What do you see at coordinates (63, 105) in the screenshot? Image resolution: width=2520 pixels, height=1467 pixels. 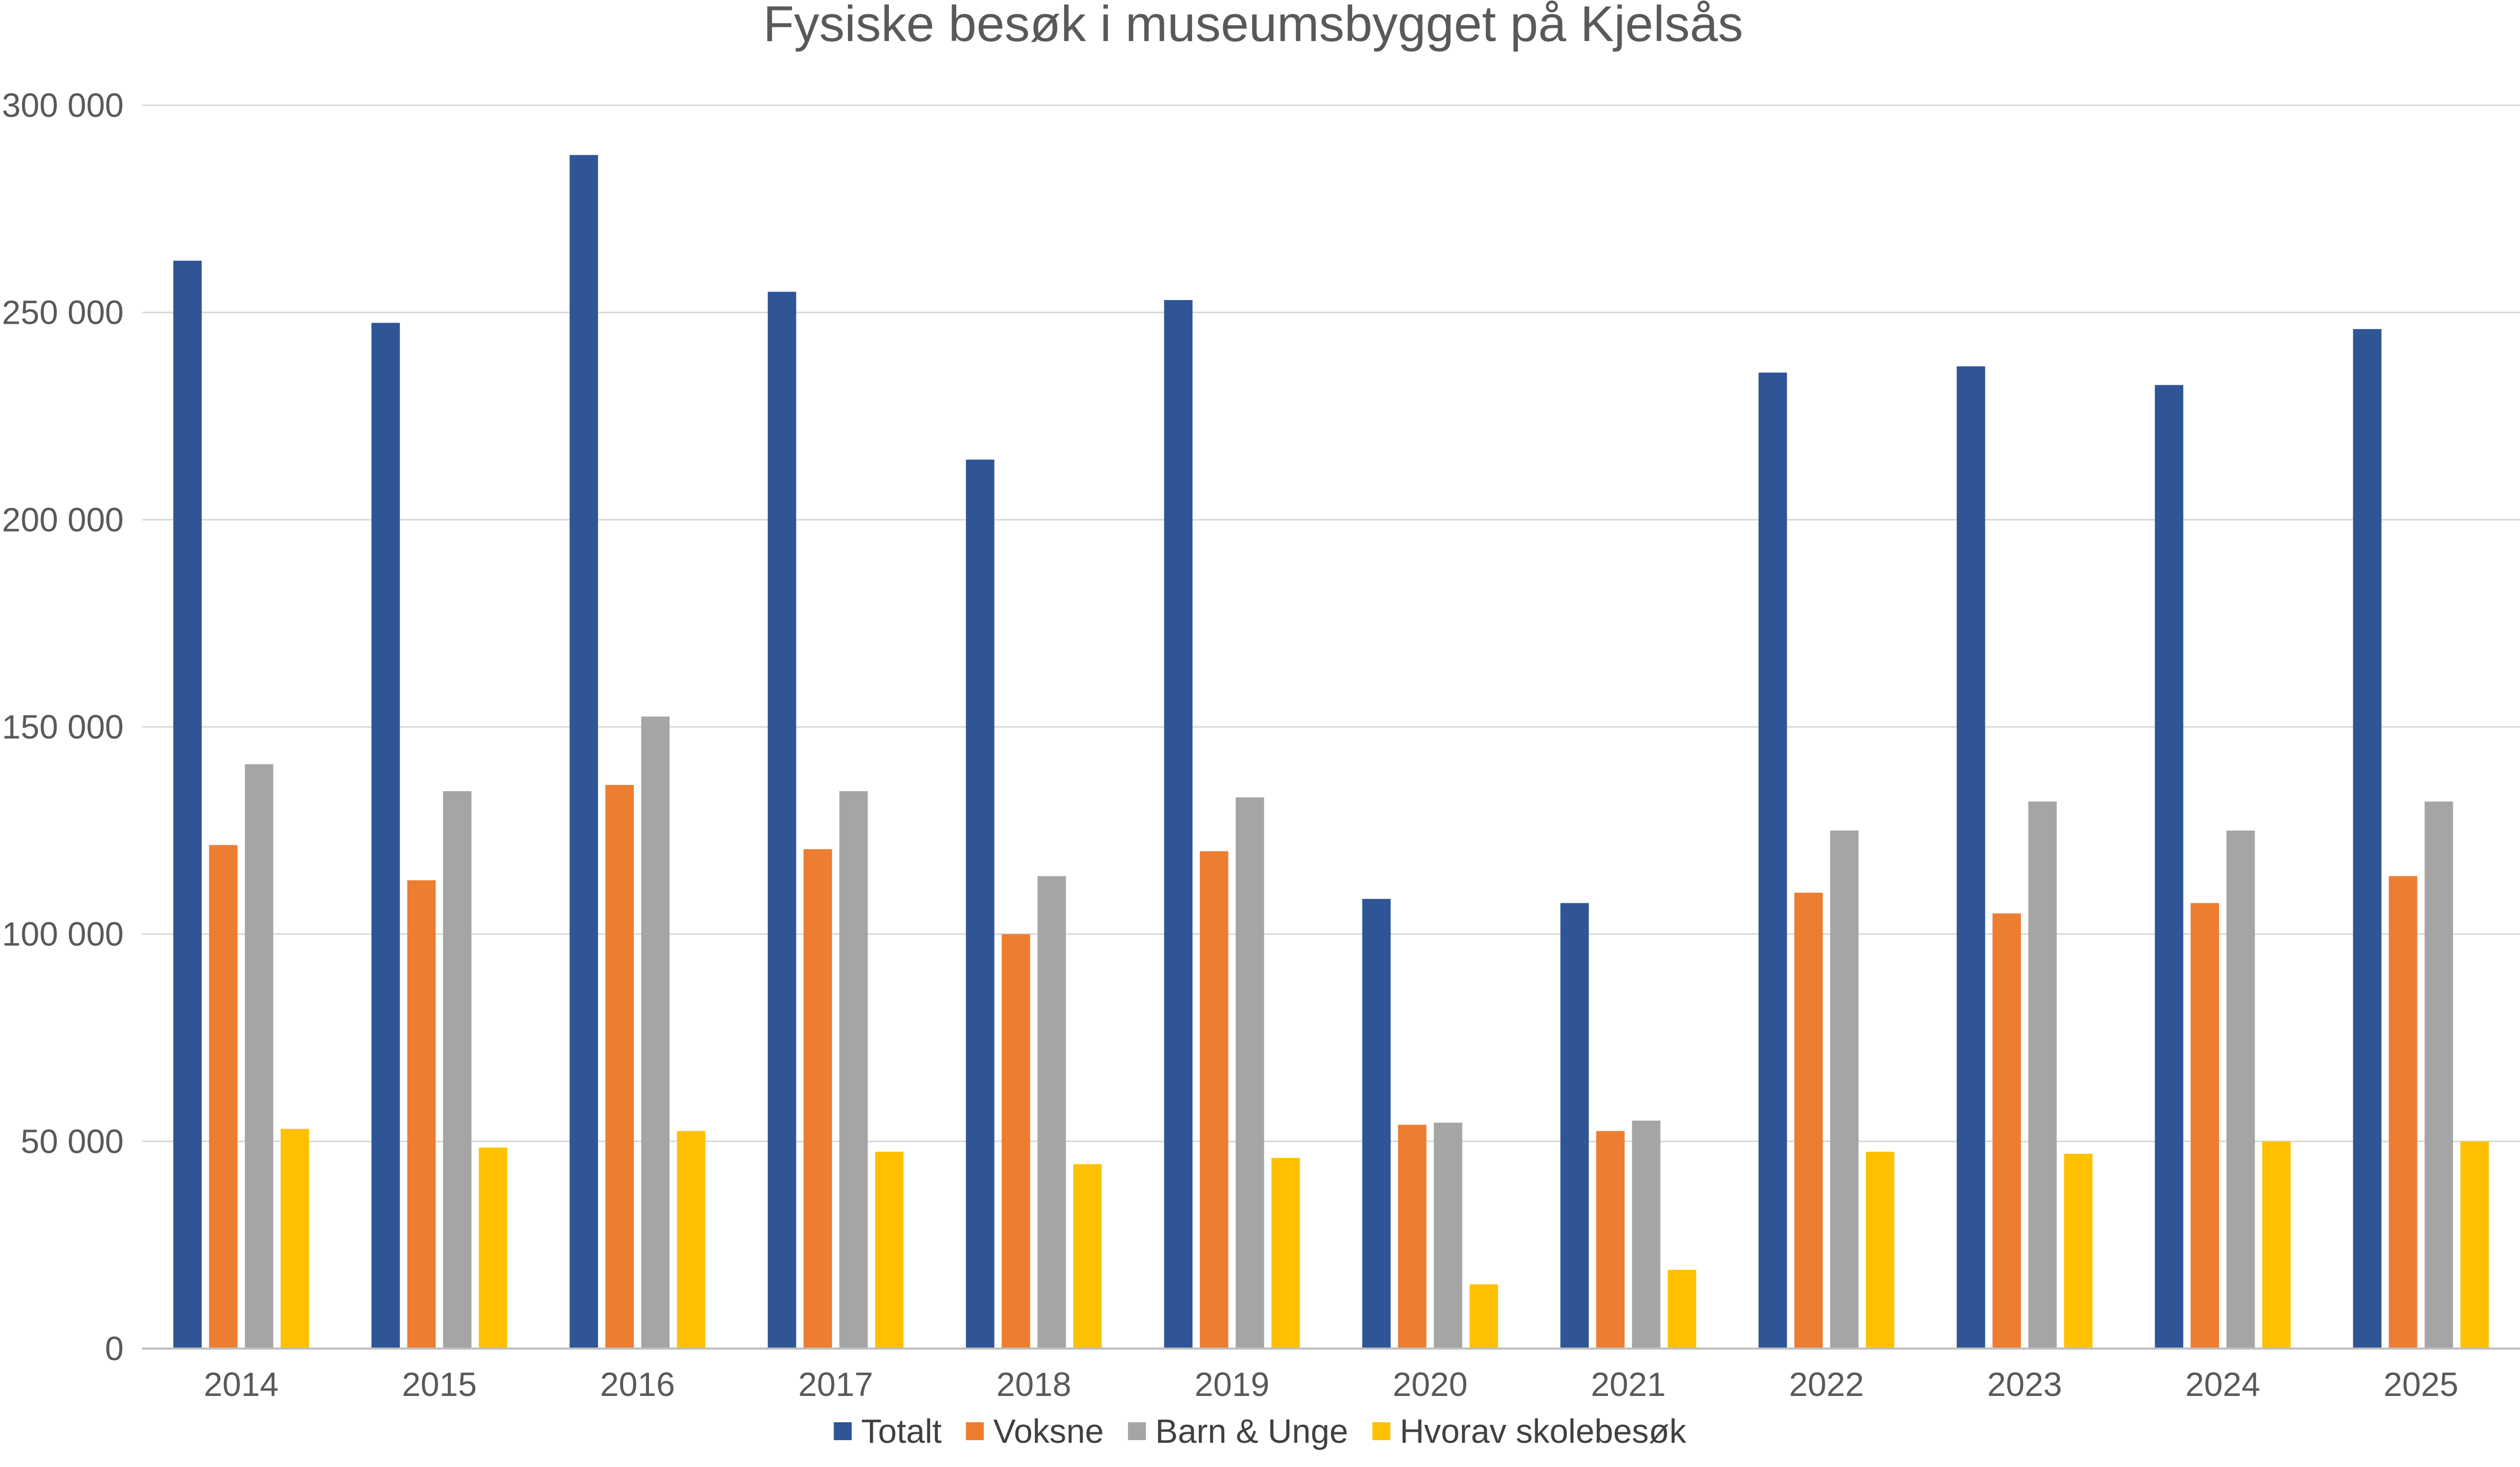 I see `y-tick-label: 300 000` at bounding box center [63, 105].